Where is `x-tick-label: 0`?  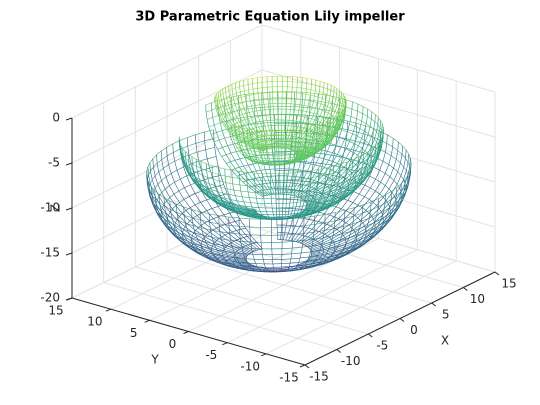
x-tick-label: 0 is located at coordinates (414, 330).